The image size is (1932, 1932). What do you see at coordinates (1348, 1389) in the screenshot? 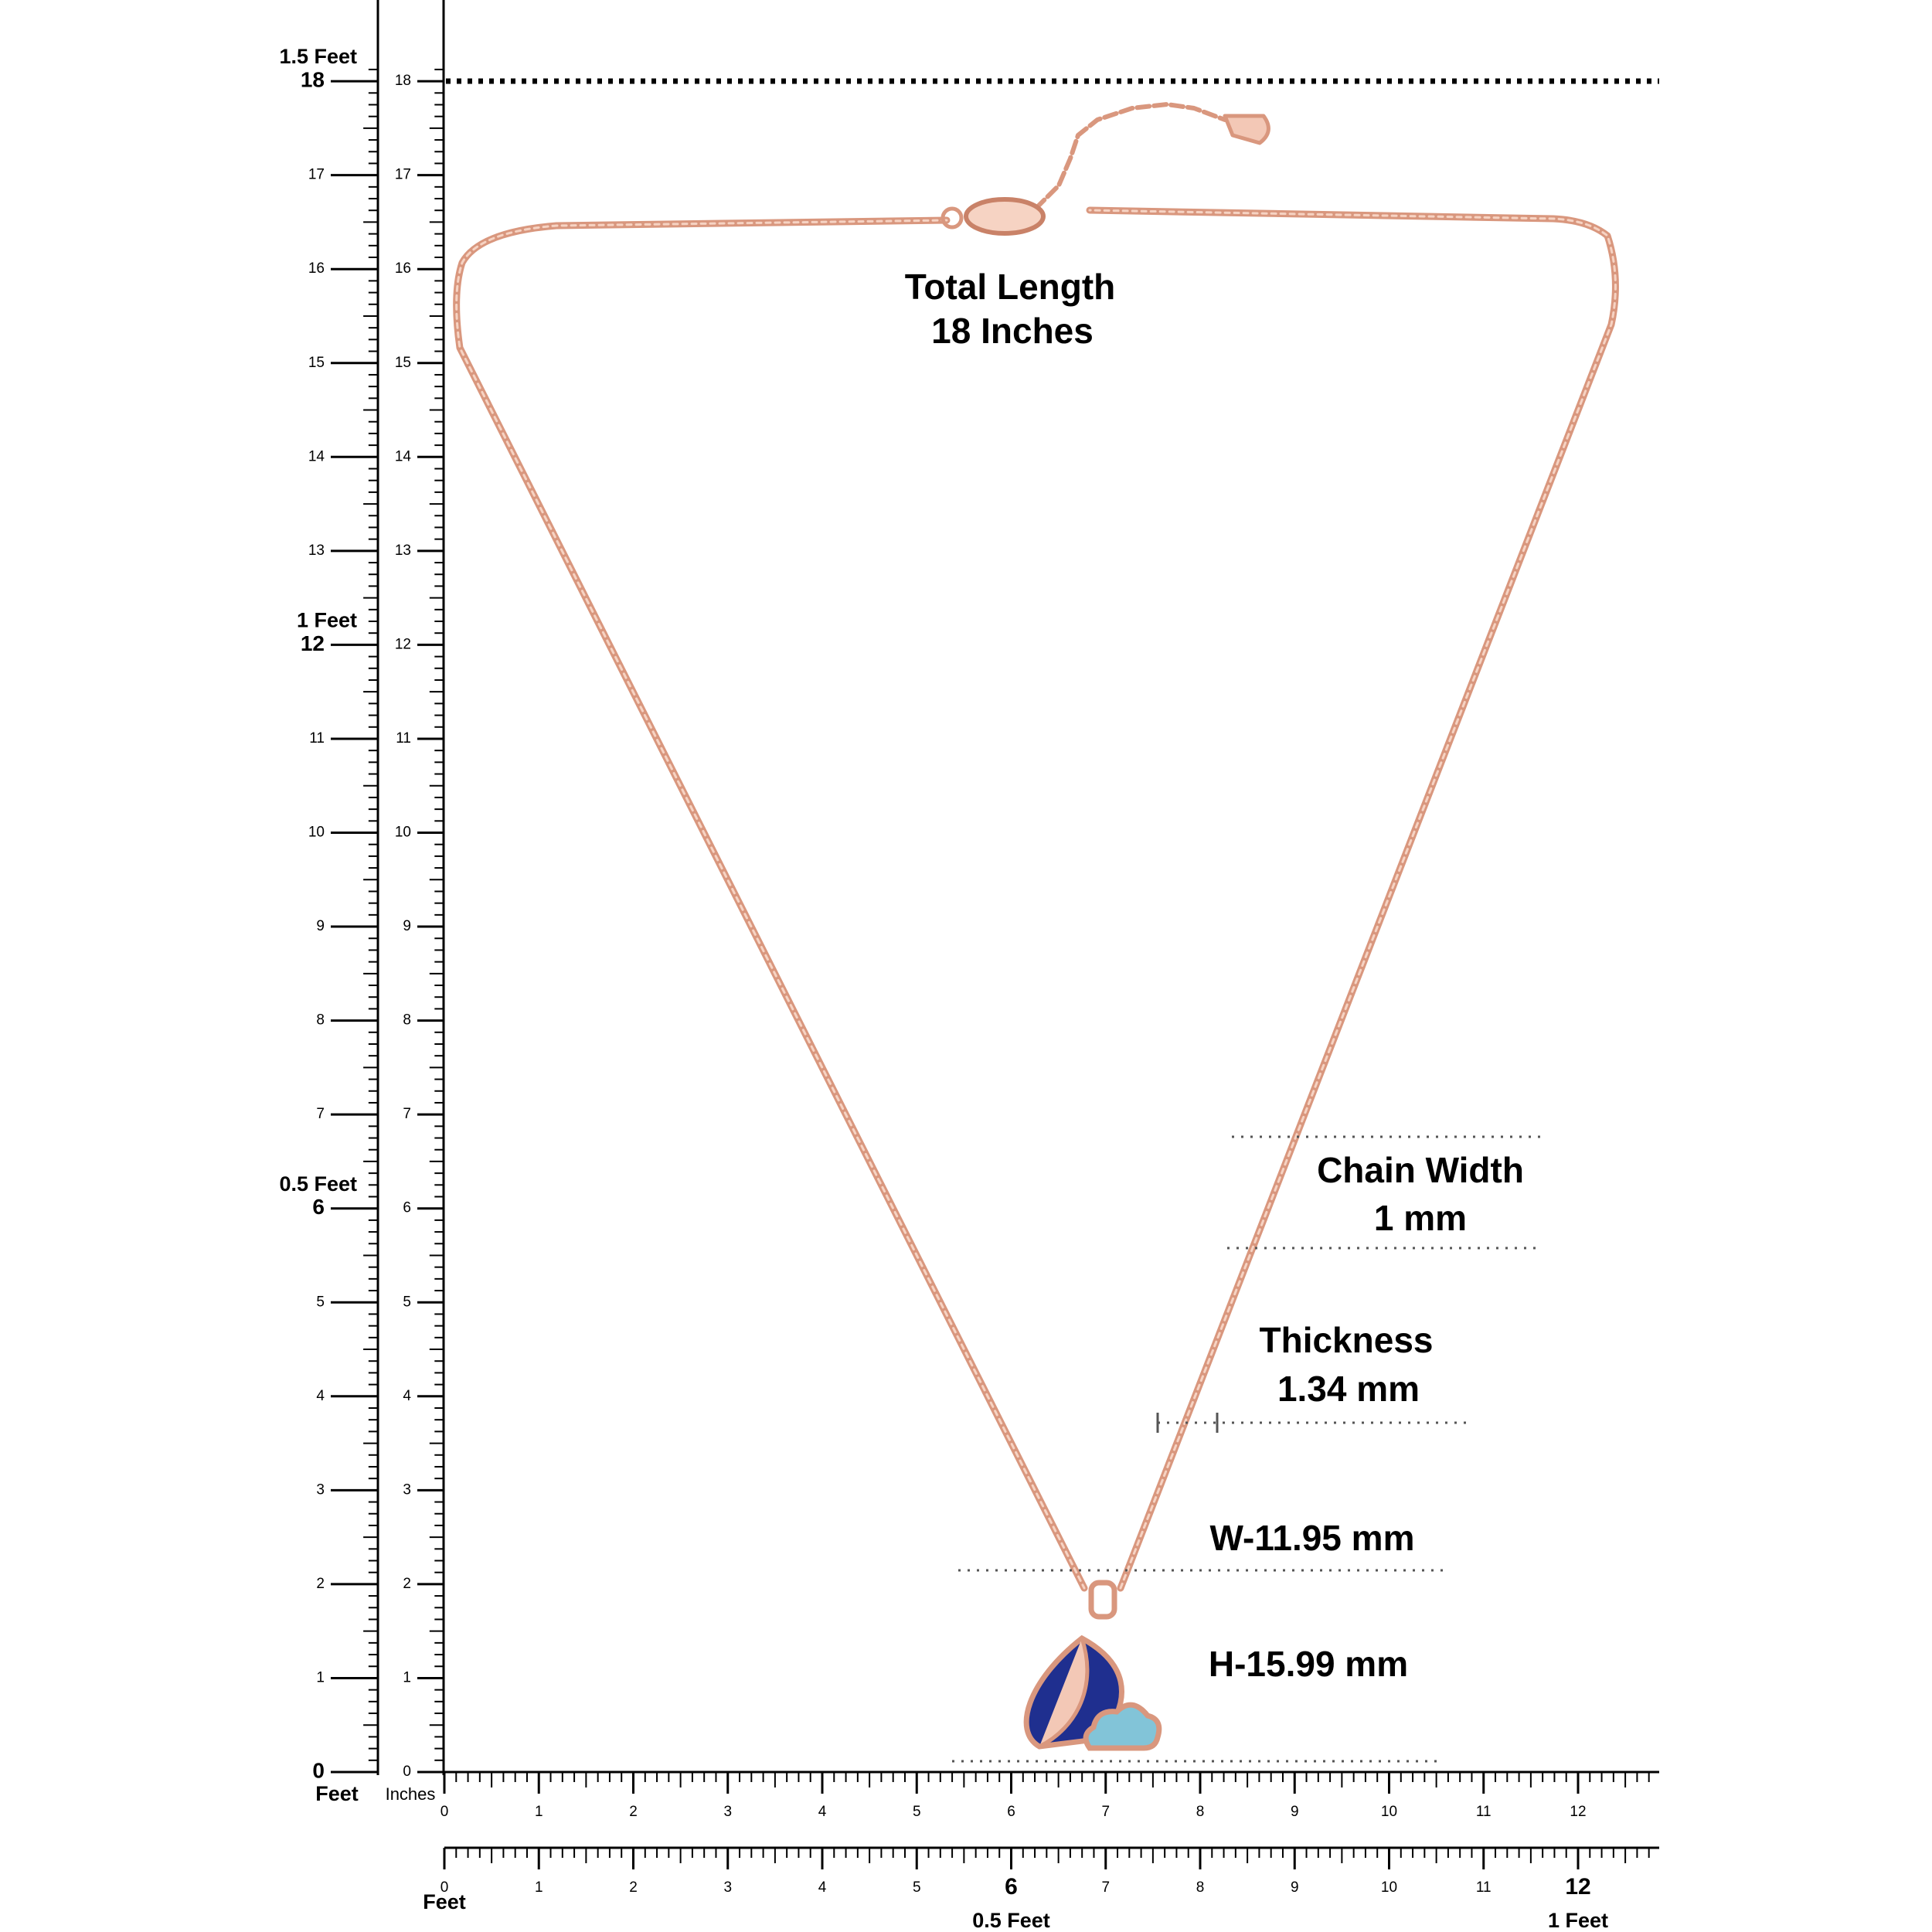
I see `annotation: 1.34 mm` at bounding box center [1348, 1389].